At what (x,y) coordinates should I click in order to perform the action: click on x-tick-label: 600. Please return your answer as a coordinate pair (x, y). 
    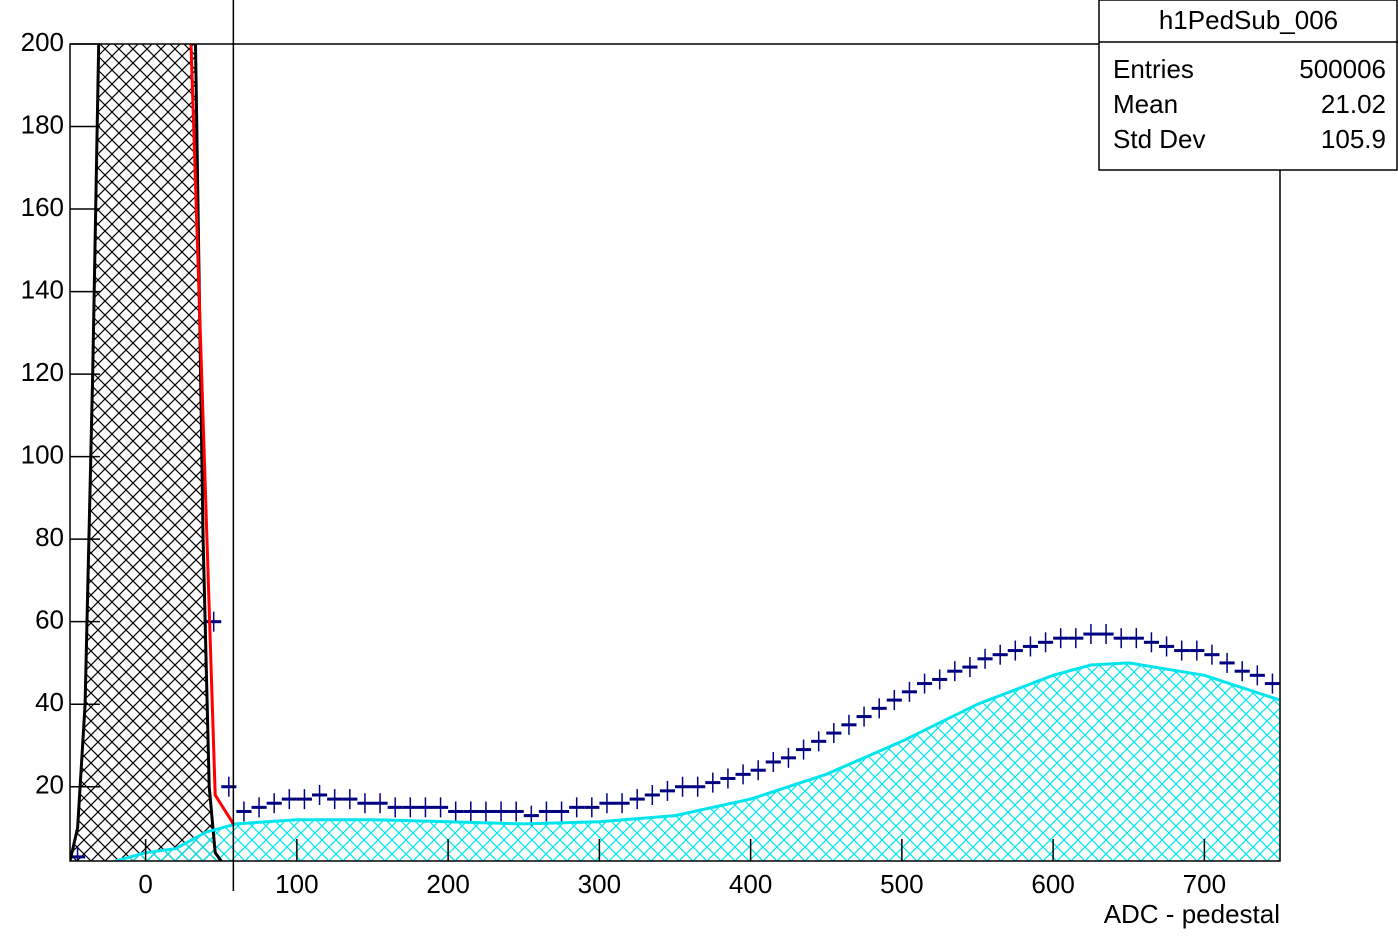
    Looking at the image, I should click on (1052, 884).